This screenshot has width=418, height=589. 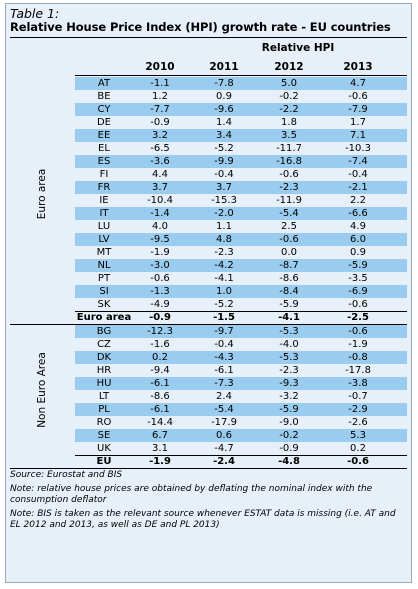 I want to click on cell-value-2013: -0.4, so click(x=358, y=174).